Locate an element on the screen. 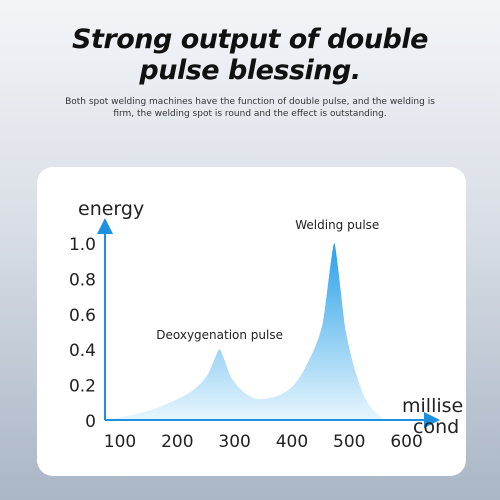 This screenshot has height=500, width=500. y-tick-label: 0.8 is located at coordinates (82, 280).